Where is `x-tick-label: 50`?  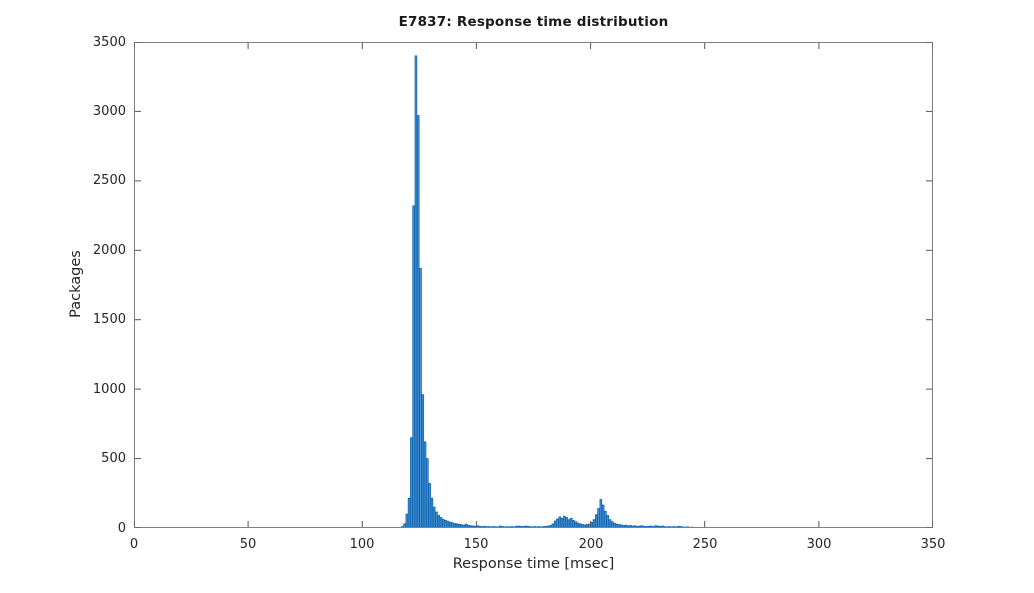 x-tick-label: 50 is located at coordinates (248, 544).